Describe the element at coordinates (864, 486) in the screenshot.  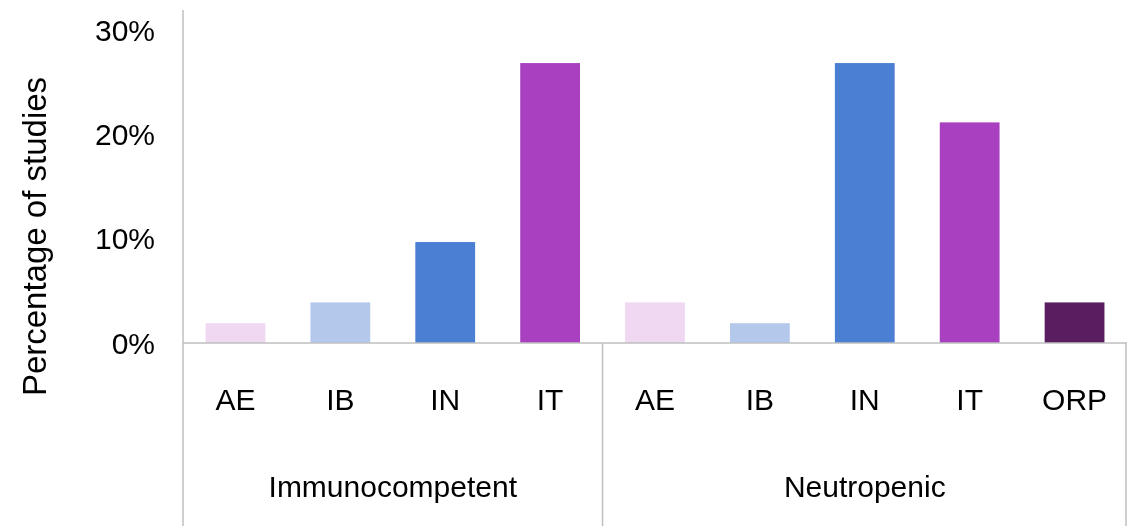
I see `text: Neutropenic` at that location.